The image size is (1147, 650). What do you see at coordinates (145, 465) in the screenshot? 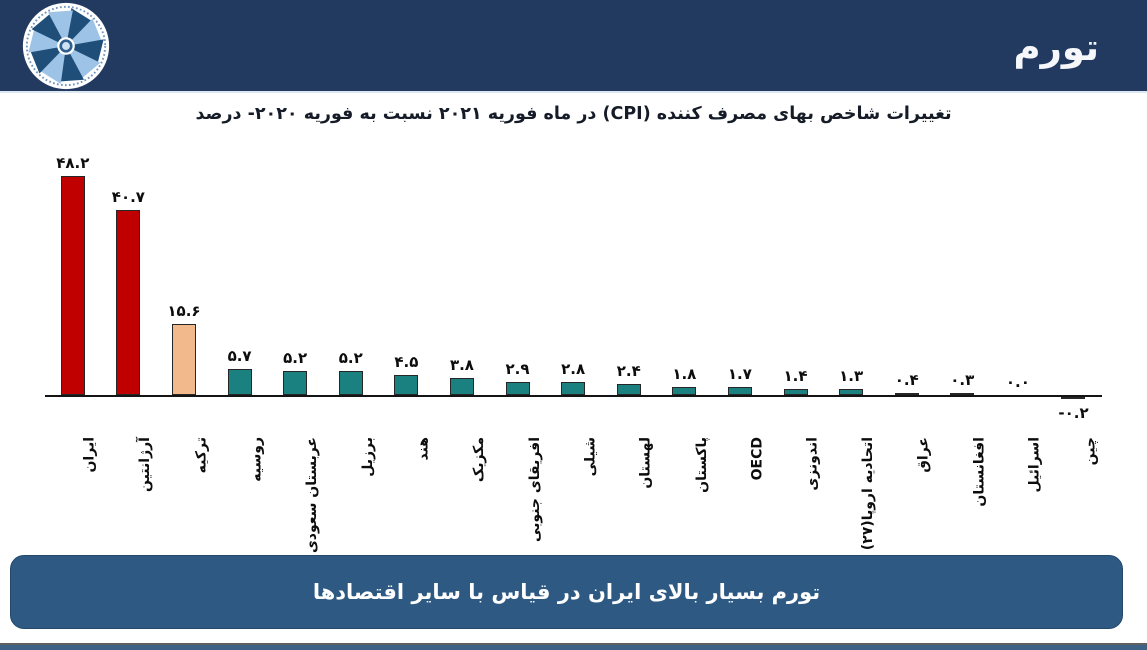
I see `x-axis-label: آرژانتین` at bounding box center [145, 465].